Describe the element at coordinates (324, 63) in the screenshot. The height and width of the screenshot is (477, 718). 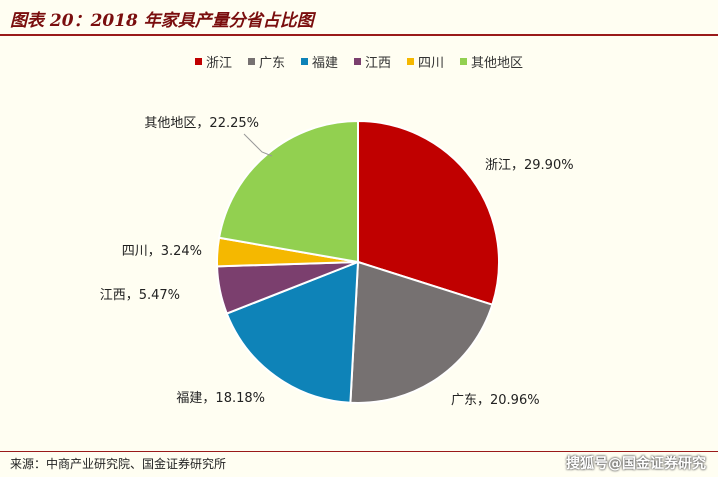
I see `legend-label: 福建` at that location.